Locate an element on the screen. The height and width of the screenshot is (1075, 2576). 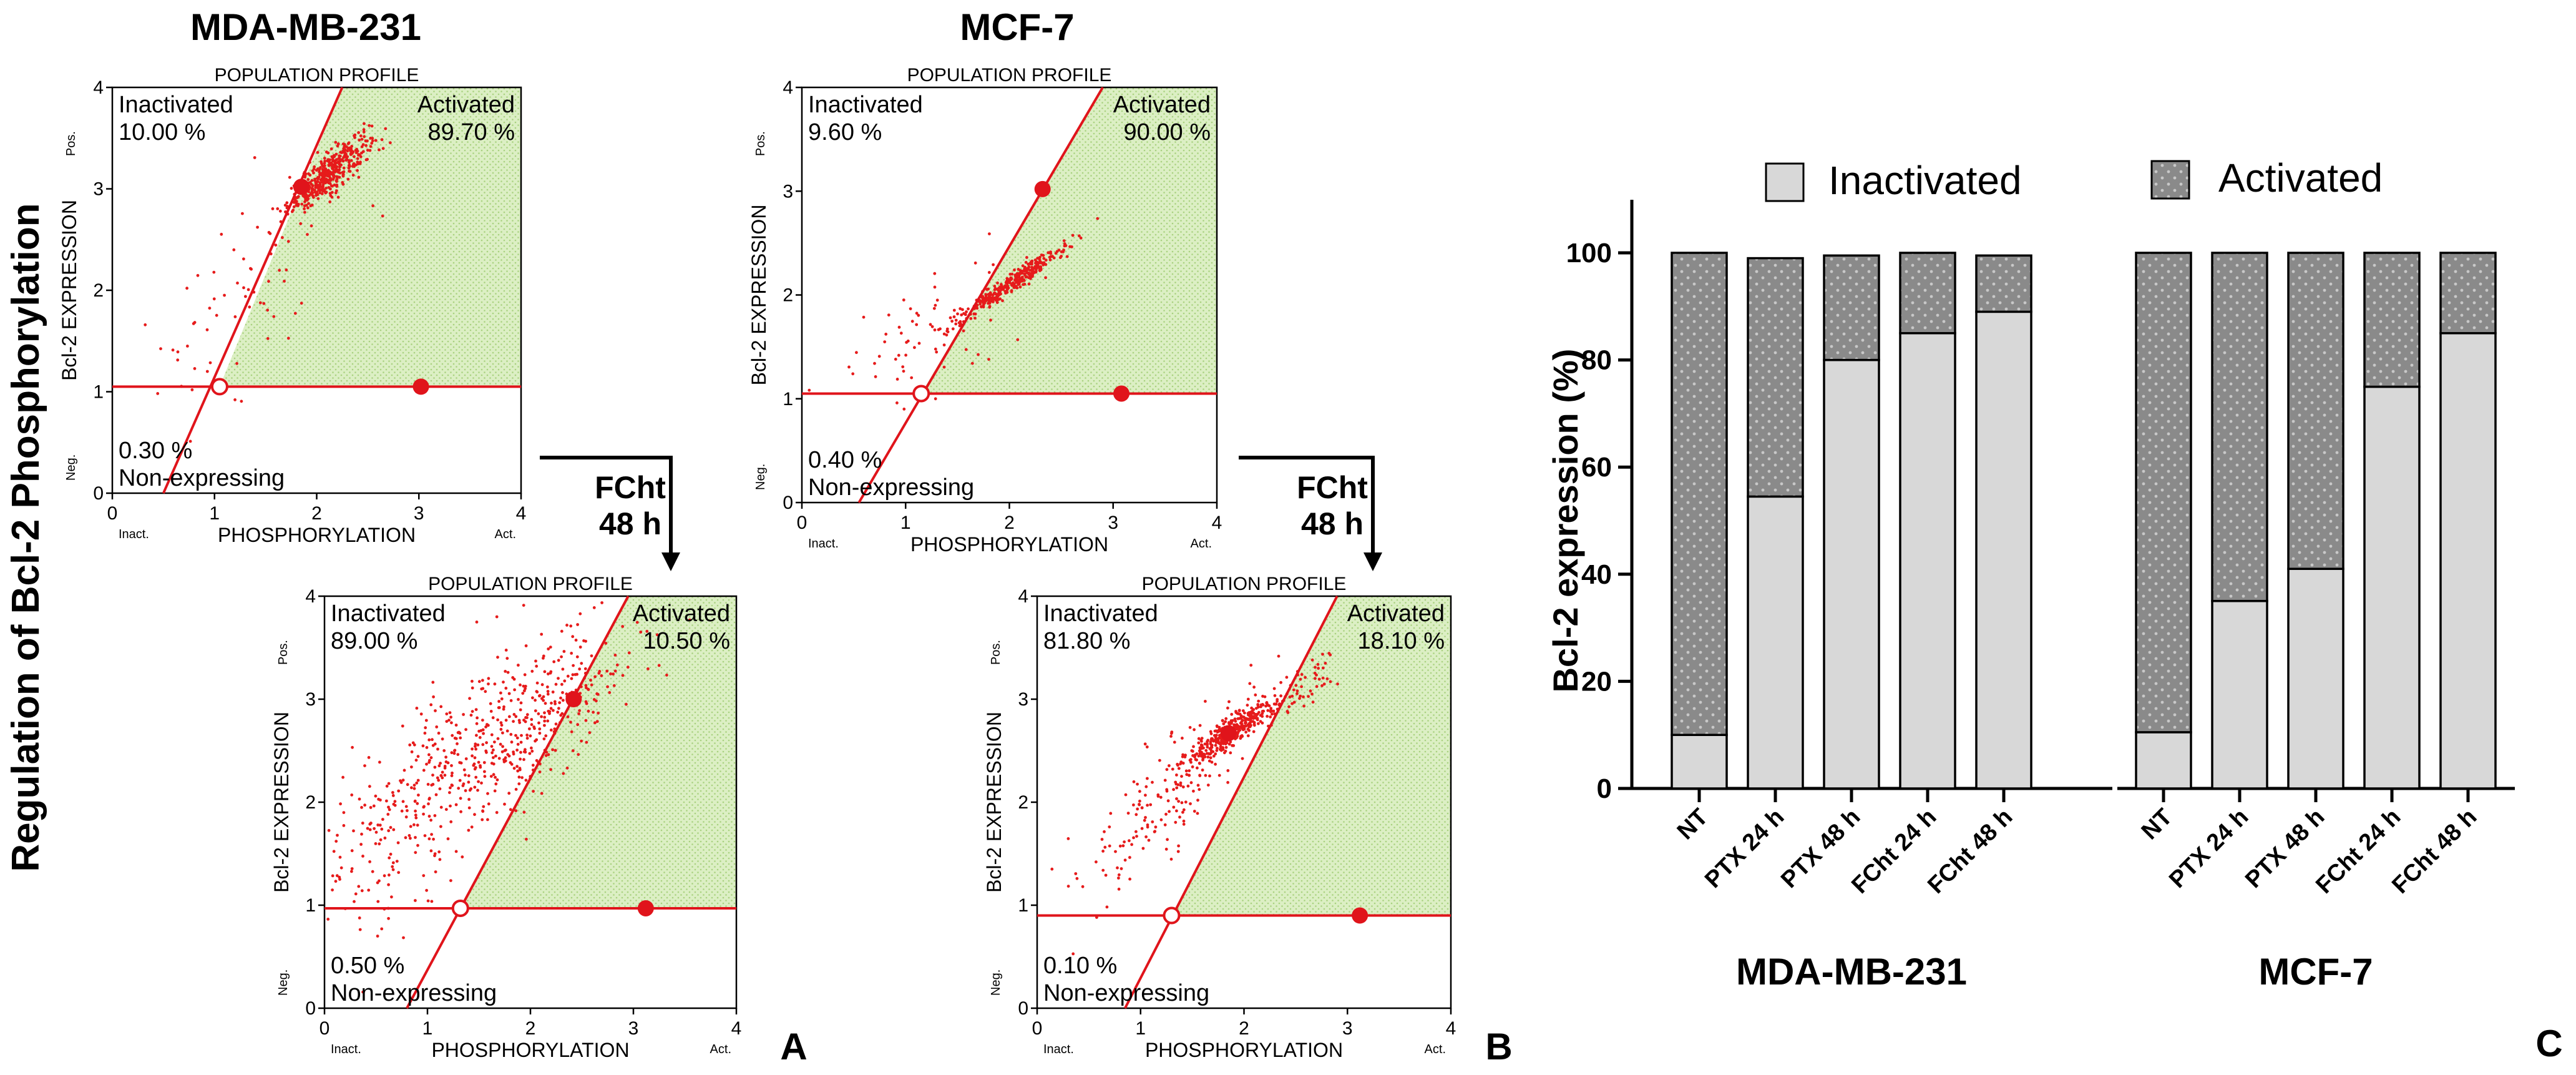
x-tick-label: 3 is located at coordinates (1347, 1028).